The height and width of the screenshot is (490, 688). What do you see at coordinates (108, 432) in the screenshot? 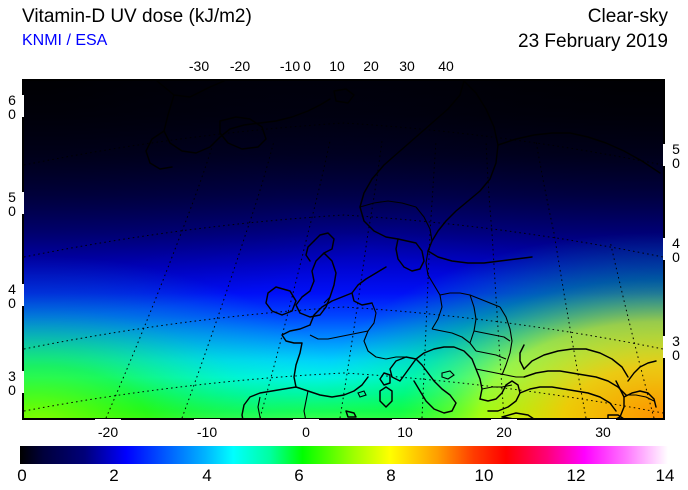
I see `axis-label-bottom-0: -20` at bounding box center [108, 432].